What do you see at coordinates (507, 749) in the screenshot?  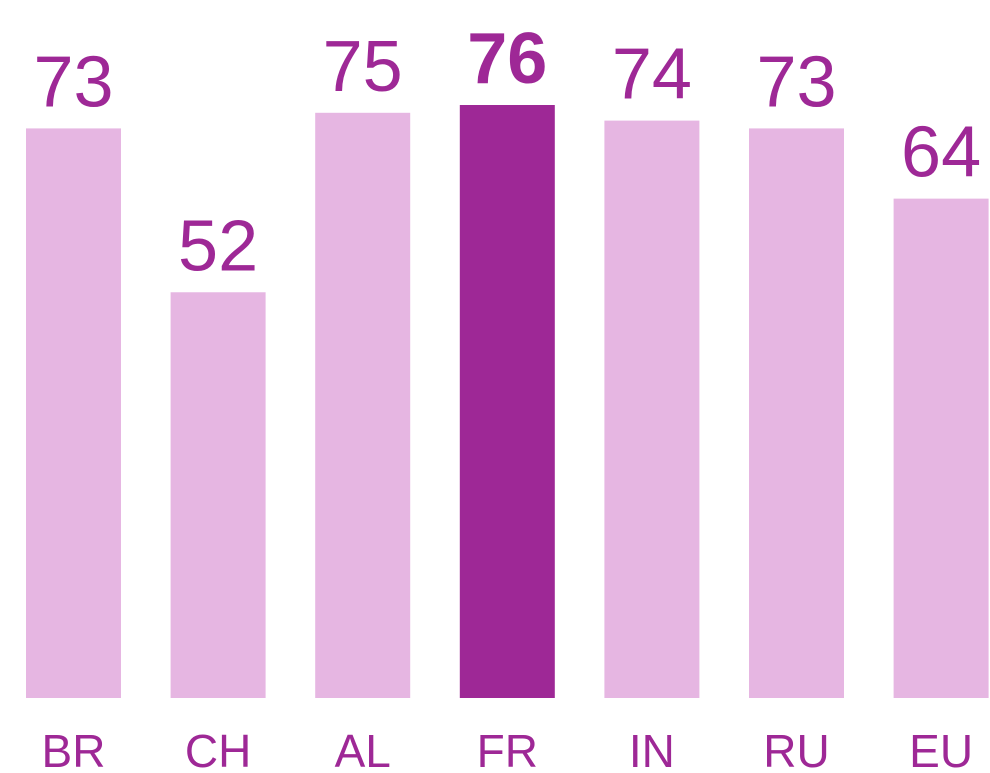 I see `x-tick-label: FR` at bounding box center [507, 749].